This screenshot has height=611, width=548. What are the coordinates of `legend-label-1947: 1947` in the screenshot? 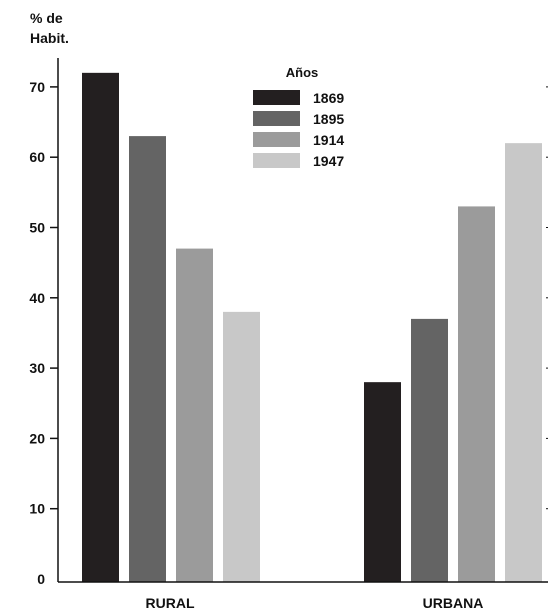 It's located at (328, 161).